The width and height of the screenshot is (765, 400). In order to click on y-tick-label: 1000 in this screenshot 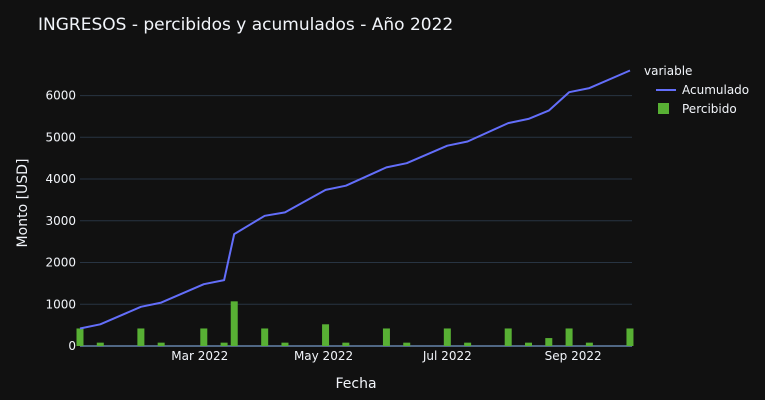, I will do `click(60, 304)`.